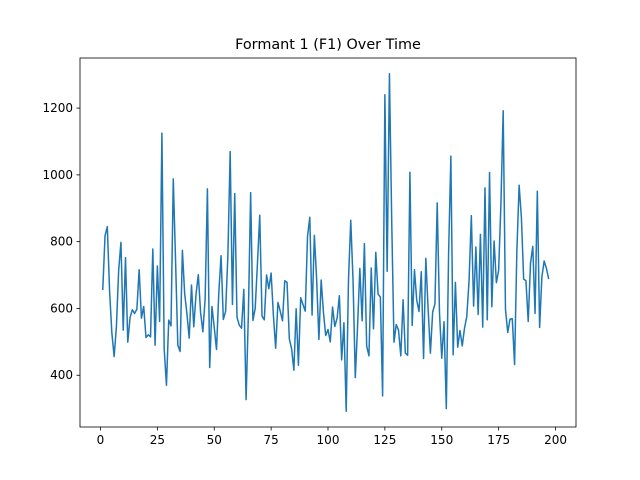 The height and width of the screenshot is (480, 640). Describe the element at coordinates (61, 308) in the screenshot. I see `y-tick-label: 600` at that location.